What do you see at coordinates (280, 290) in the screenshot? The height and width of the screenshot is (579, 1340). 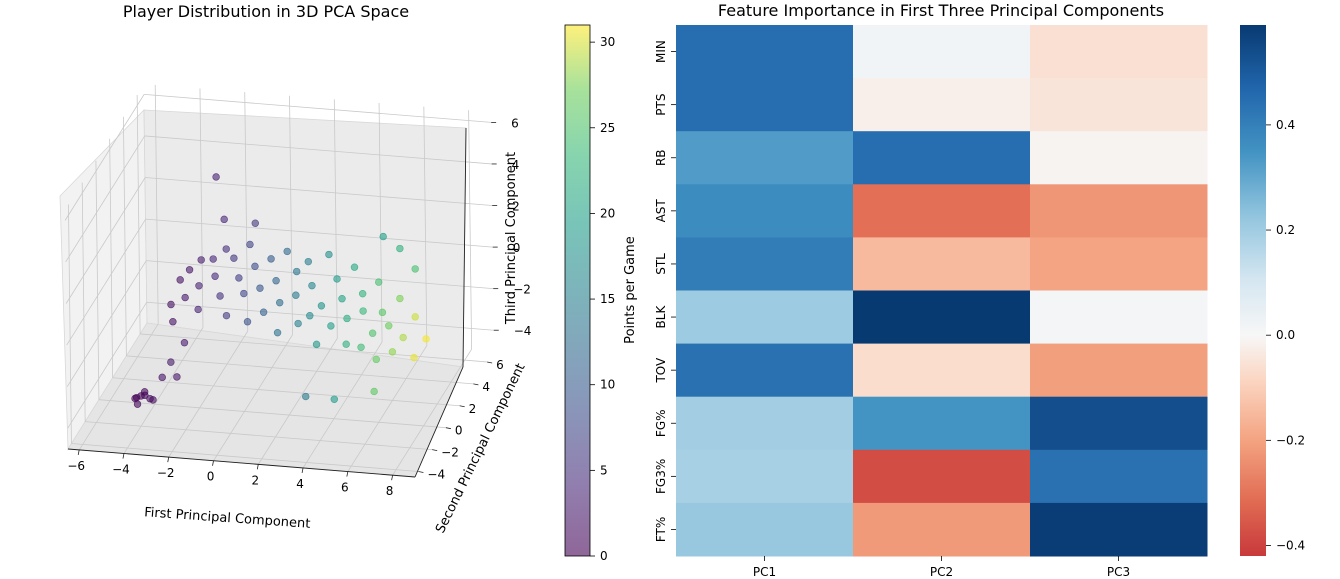 I see `scatter-points` at bounding box center [280, 290].